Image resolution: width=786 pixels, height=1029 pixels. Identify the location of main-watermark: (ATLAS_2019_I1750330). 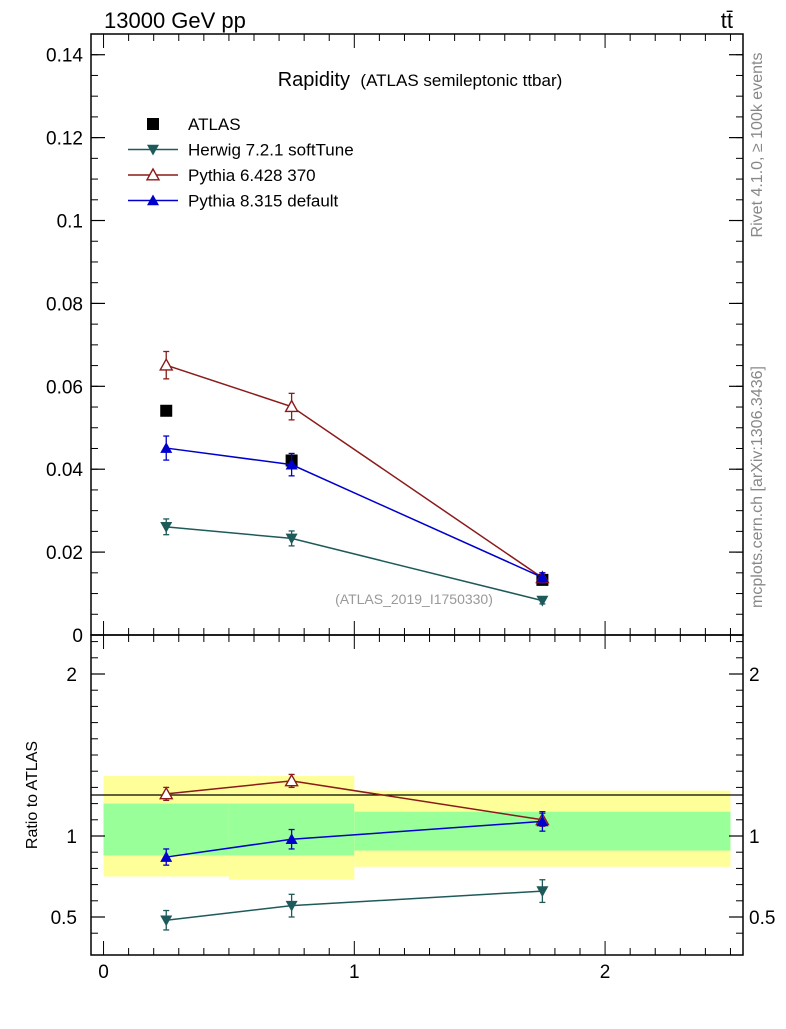
(414, 599).